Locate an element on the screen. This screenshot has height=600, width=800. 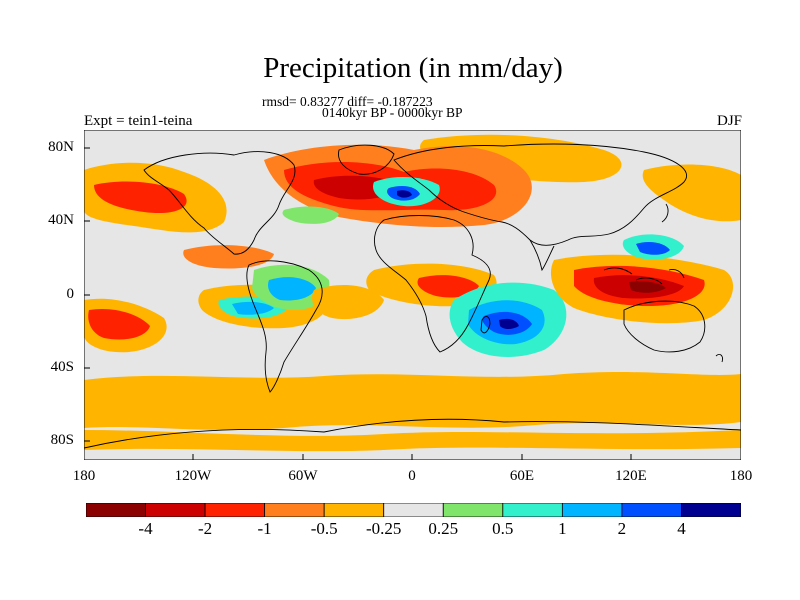
lon-label-180w: 180 is located at coordinates (84, 476).